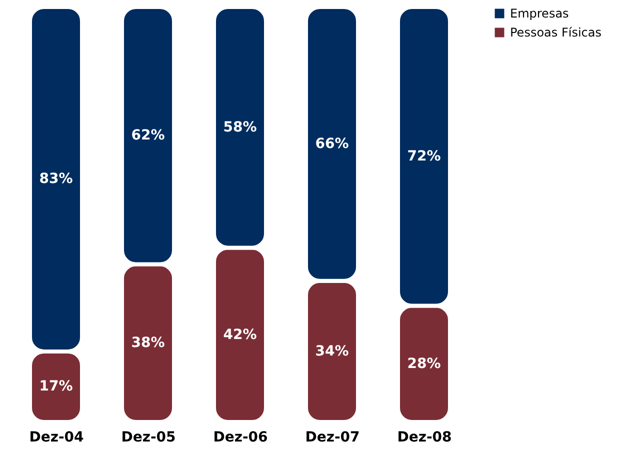 Image resolution: width=644 pixels, height=461 pixels. What do you see at coordinates (424, 156) in the screenshot?
I see `data-label: 72%` at bounding box center [424, 156].